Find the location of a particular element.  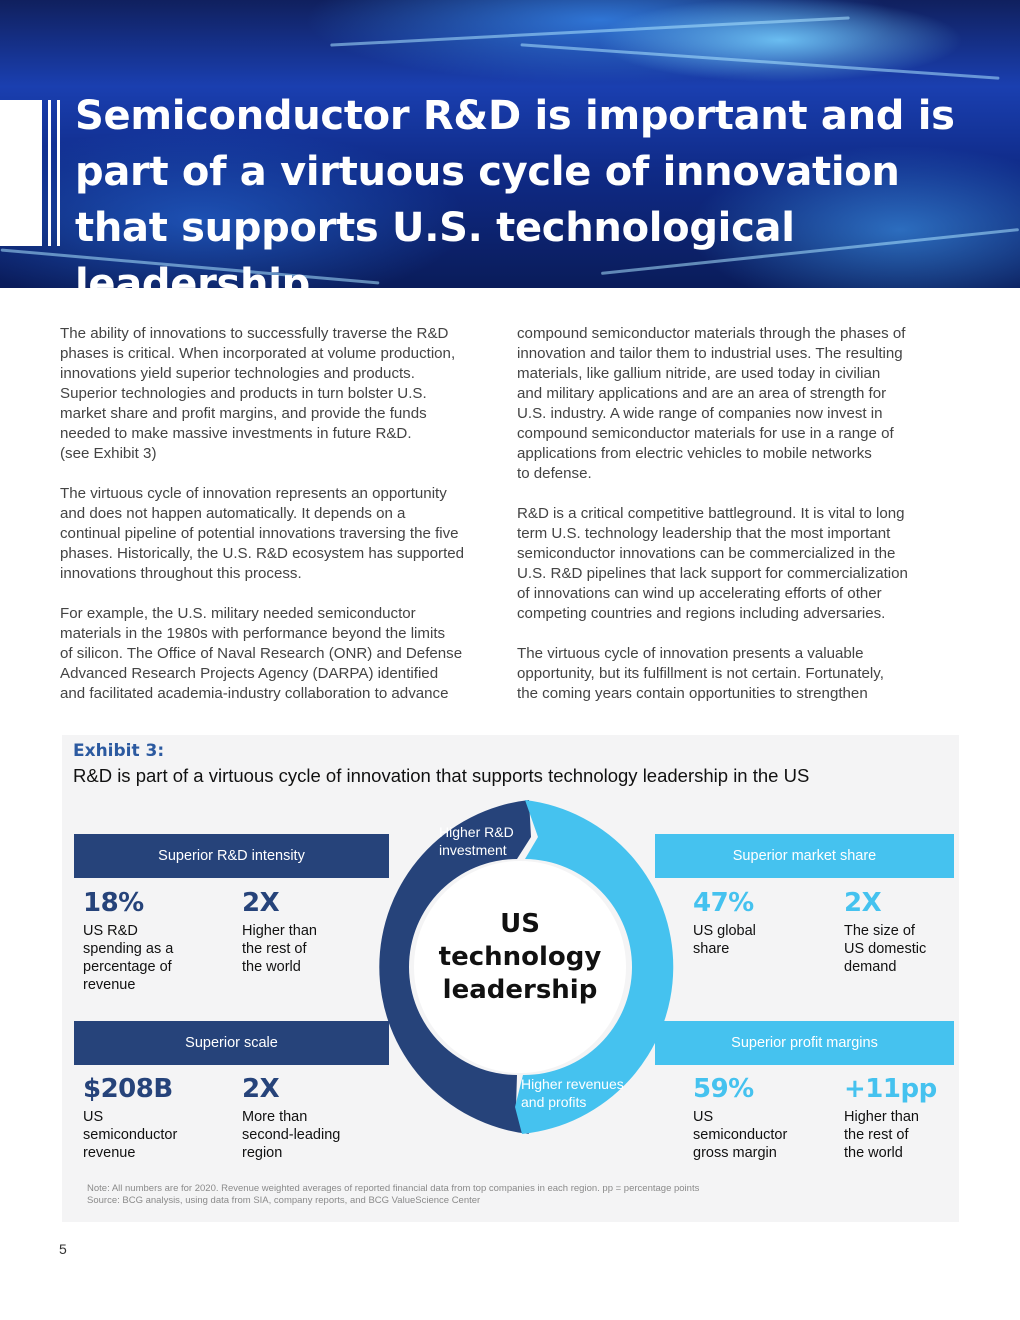

band-heading: Superior profit margins is located at coordinates (804, 1043).